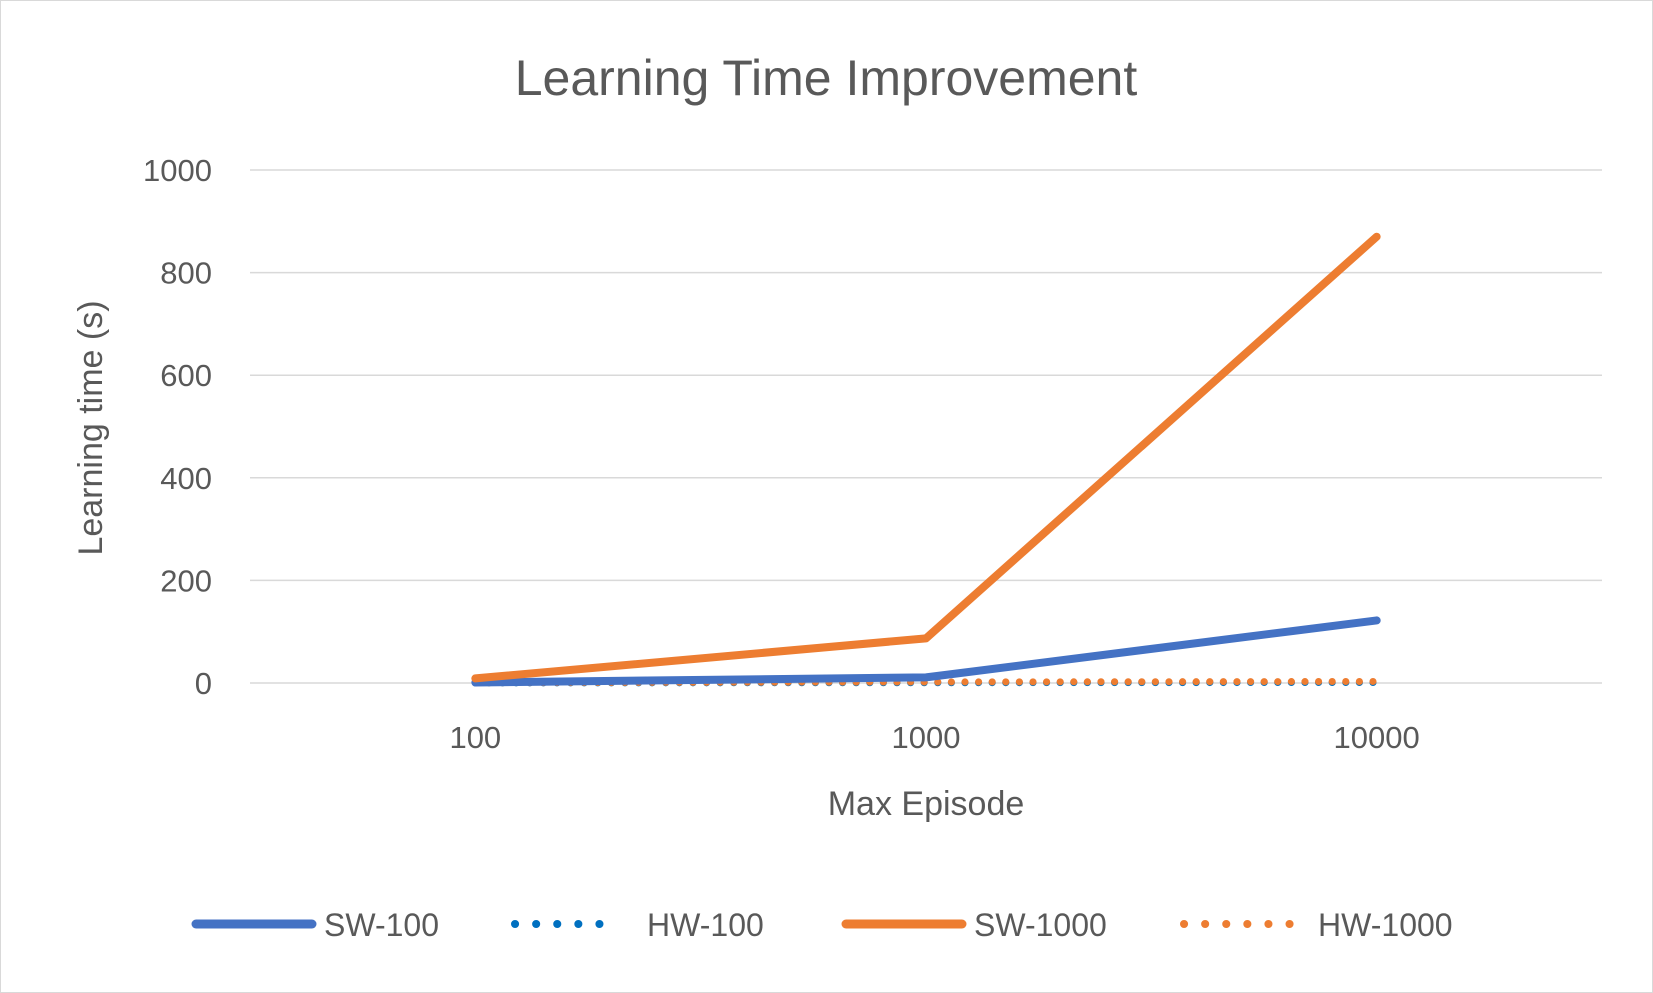  Describe the element at coordinates (91, 427) in the screenshot. I see `y-axis-title: Learning time (s)` at that location.